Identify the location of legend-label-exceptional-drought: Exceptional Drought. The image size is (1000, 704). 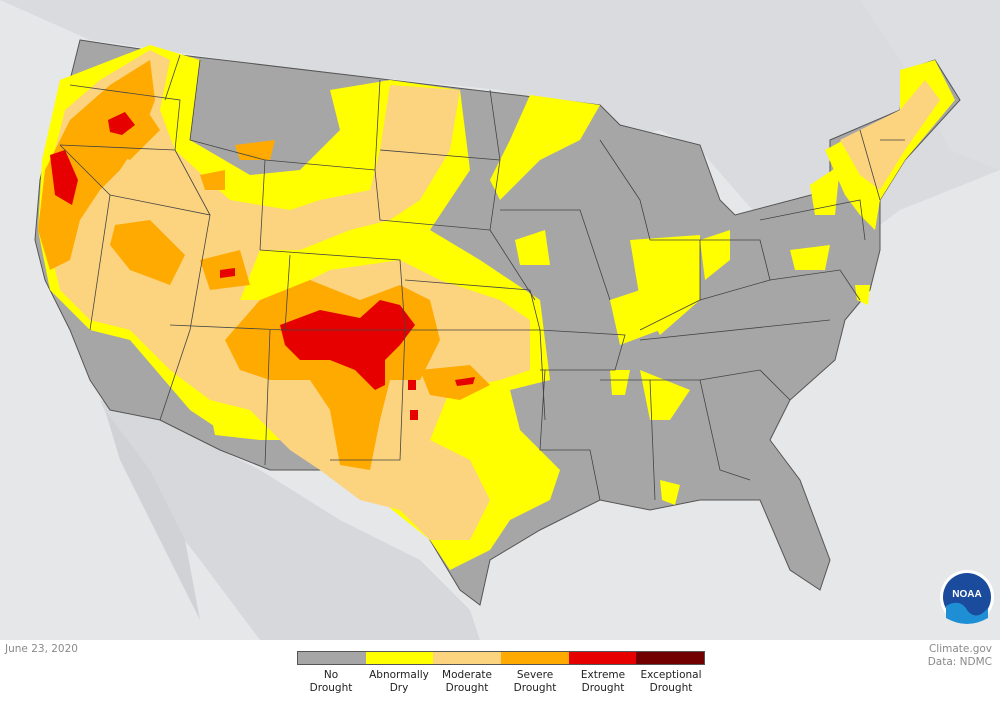
(671, 681).